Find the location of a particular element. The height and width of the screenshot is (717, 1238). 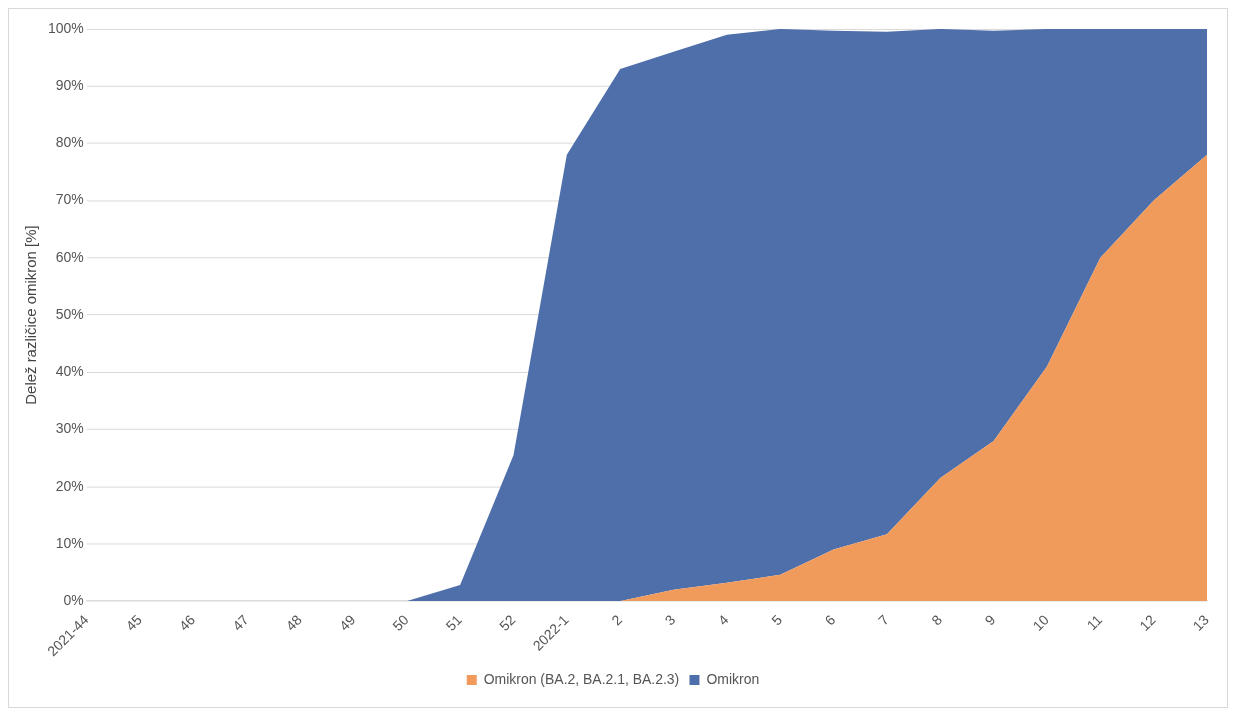

x-tick-label: 47 is located at coordinates (240, 622).